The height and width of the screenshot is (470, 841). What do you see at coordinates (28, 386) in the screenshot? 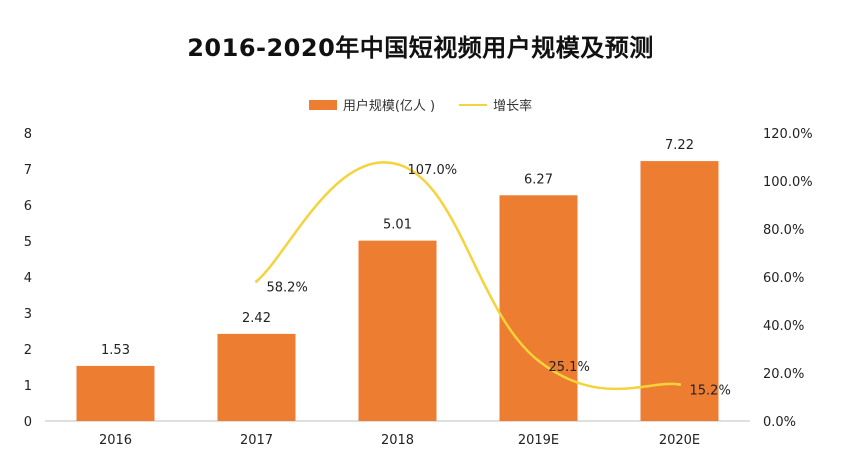
I see `y-left-tick-label: 1` at bounding box center [28, 386].